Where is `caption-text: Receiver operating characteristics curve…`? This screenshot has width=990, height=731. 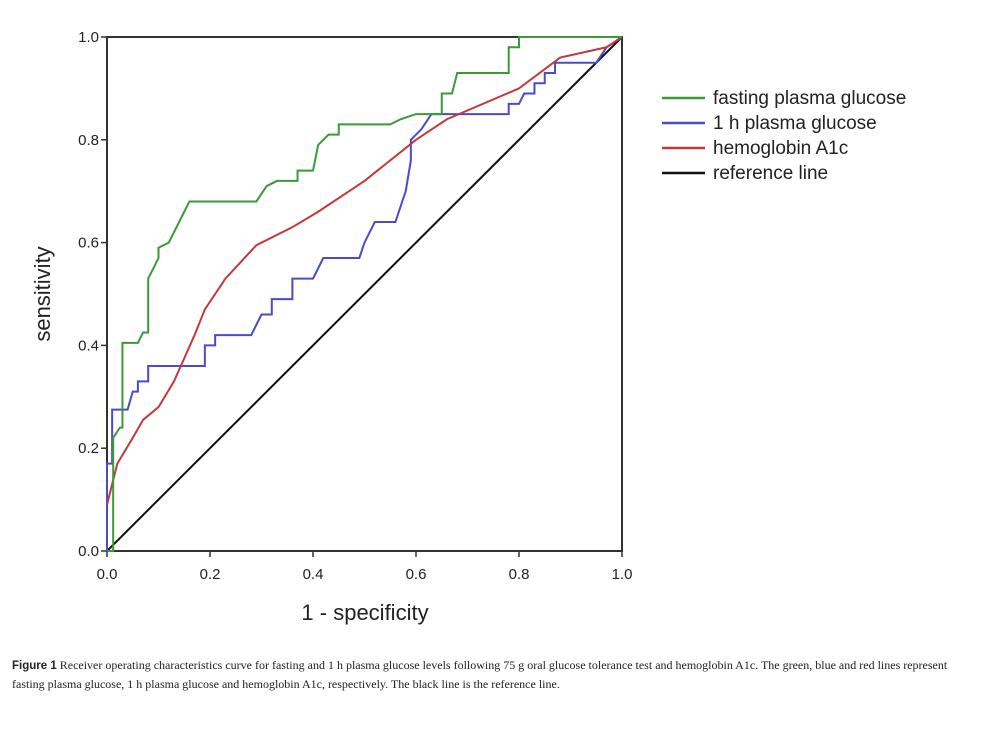
caption-text: Receiver operating characteristics curve… is located at coordinates (480, 674).